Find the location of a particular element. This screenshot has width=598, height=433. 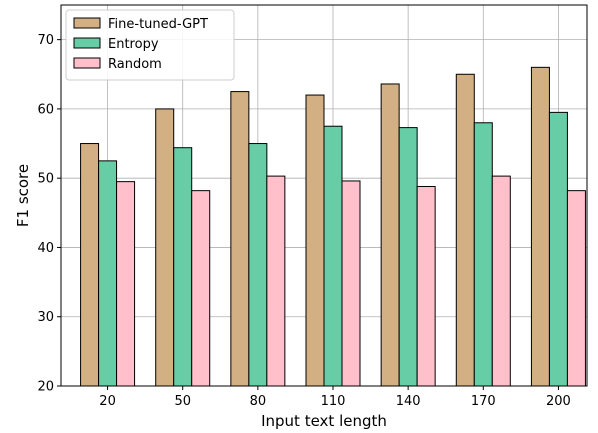

y-axis-ticks: 20 30 40 50 60 70 is located at coordinates (49, 214).